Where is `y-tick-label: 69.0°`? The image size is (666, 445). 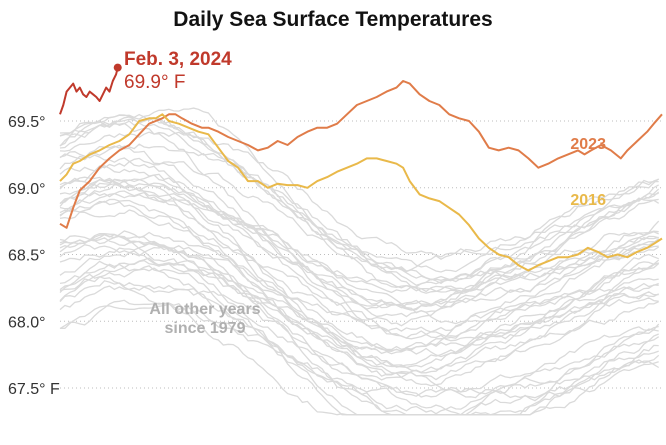
y-tick-label: 69.0° is located at coordinates (27, 189).